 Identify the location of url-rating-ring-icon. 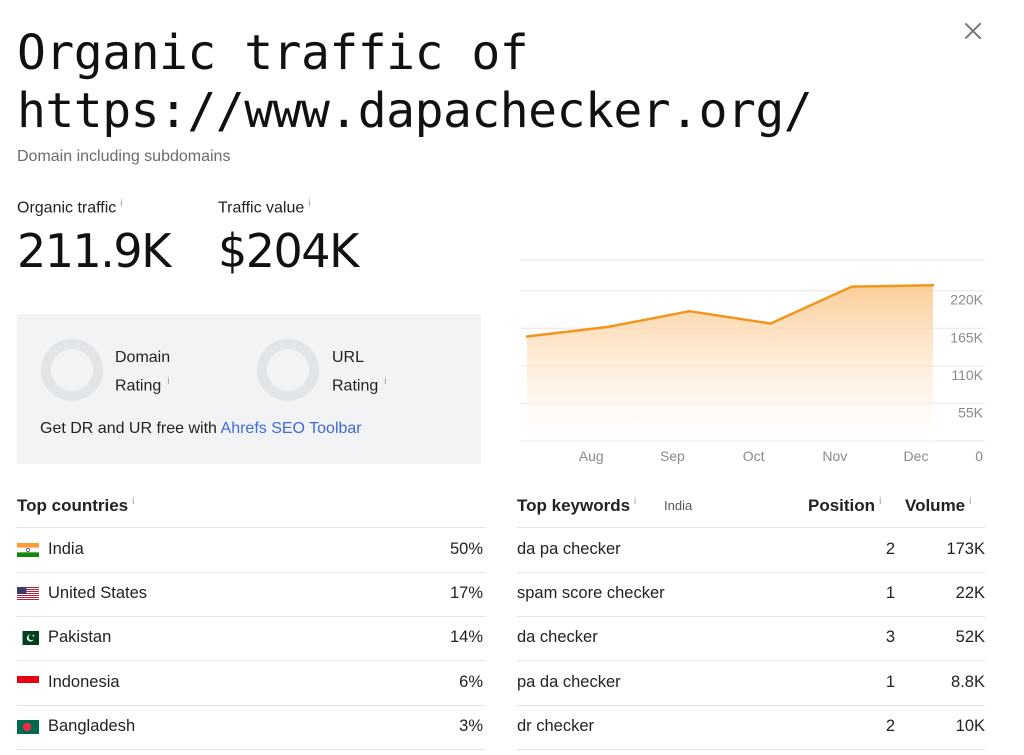
(288, 370).